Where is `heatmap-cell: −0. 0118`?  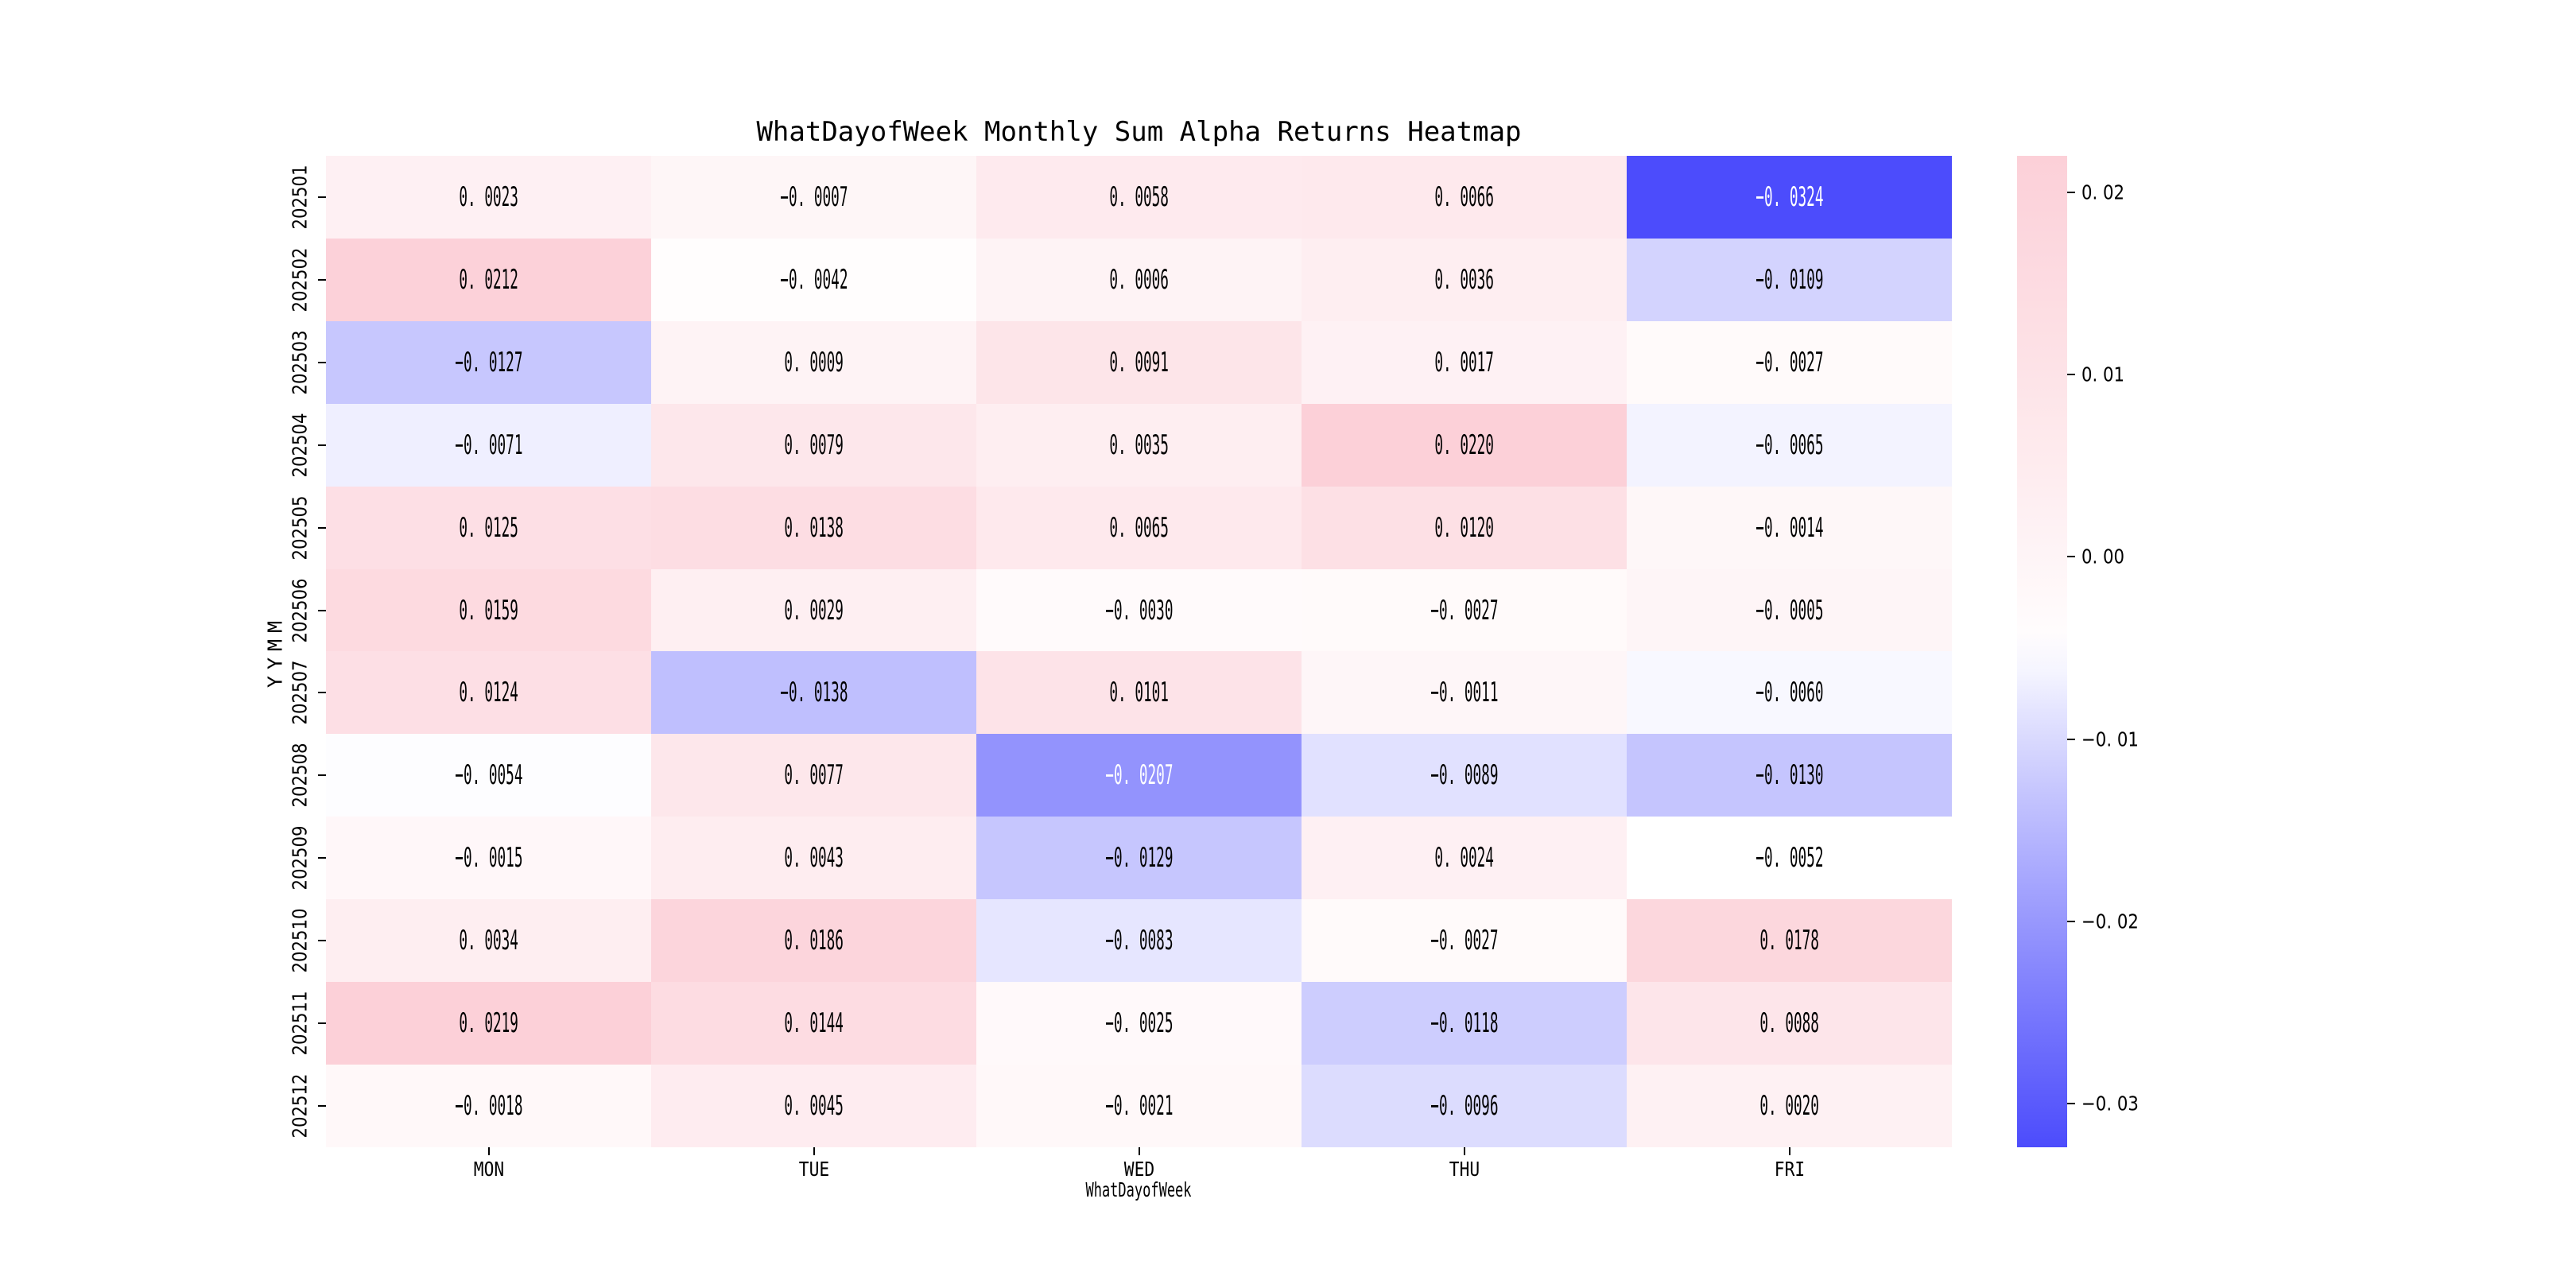 heatmap-cell: −0. 0118 is located at coordinates (1464, 1024).